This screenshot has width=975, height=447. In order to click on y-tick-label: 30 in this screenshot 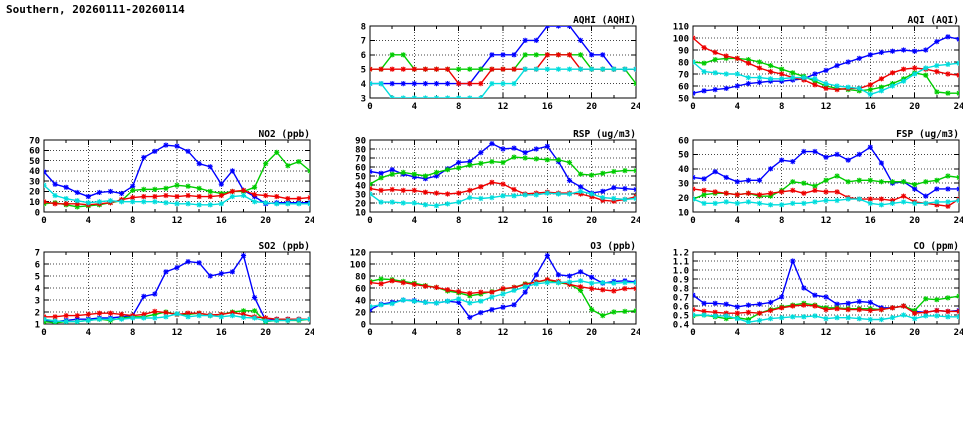, I will do `click(34, 182)`.